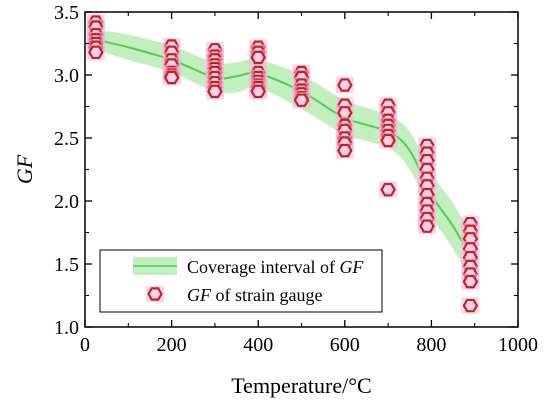 The image size is (550, 406). What do you see at coordinates (85, 345) in the screenshot?
I see `x-tick-label: 0` at bounding box center [85, 345].